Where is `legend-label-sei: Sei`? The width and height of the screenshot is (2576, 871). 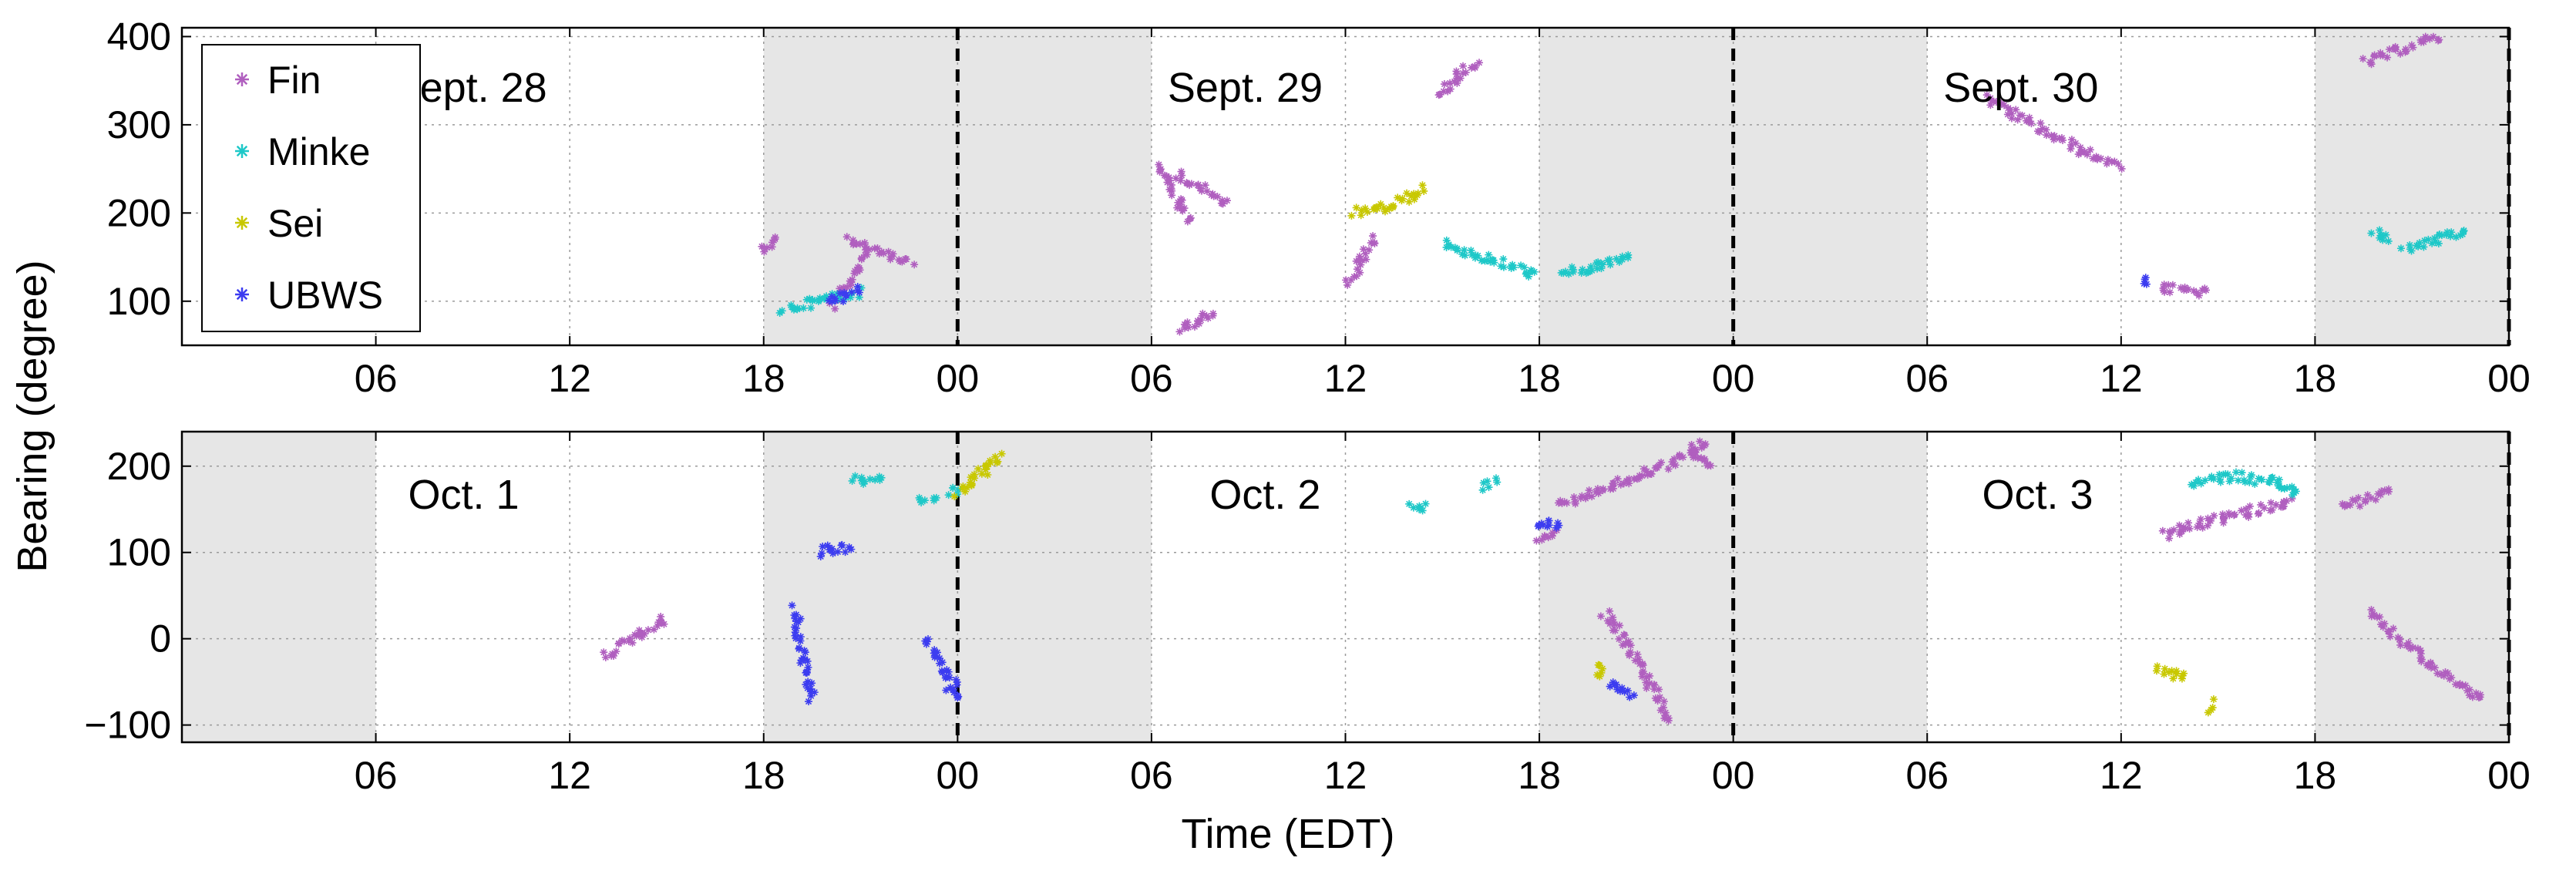
legend-label-sei: Sei is located at coordinates (295, 223).